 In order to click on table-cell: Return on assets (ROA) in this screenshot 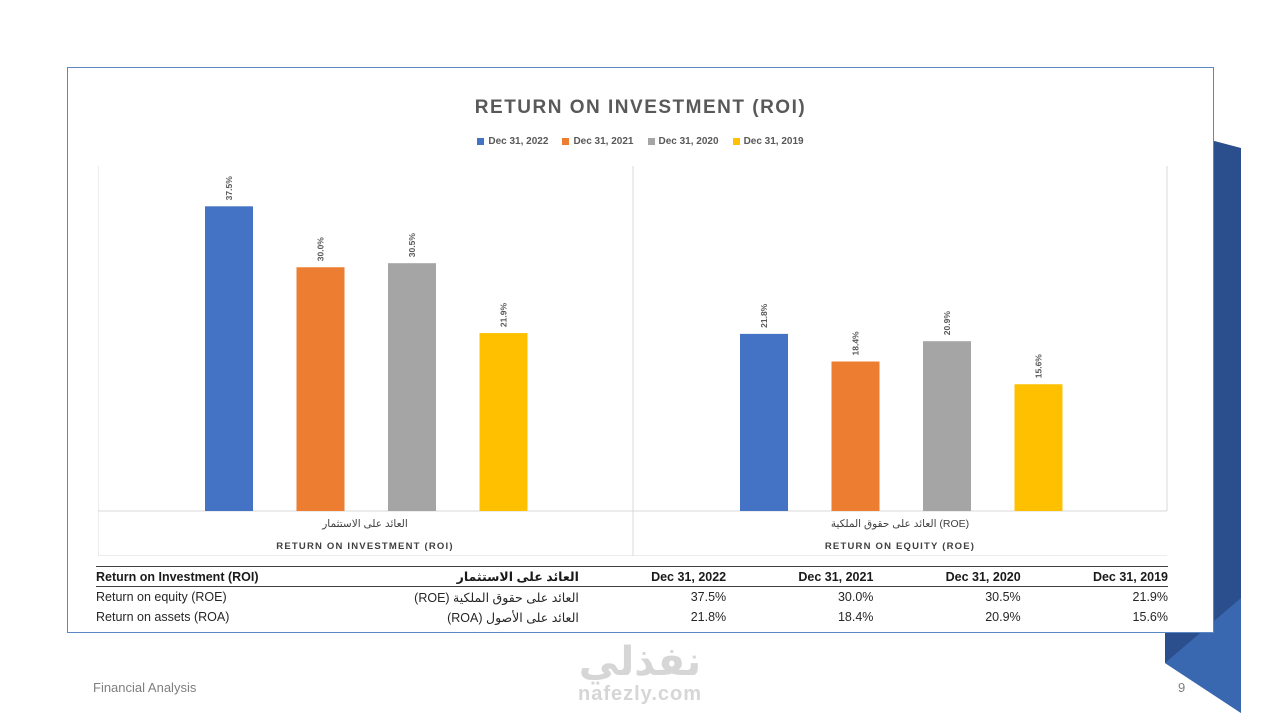, I will do `click(163, 617)`.